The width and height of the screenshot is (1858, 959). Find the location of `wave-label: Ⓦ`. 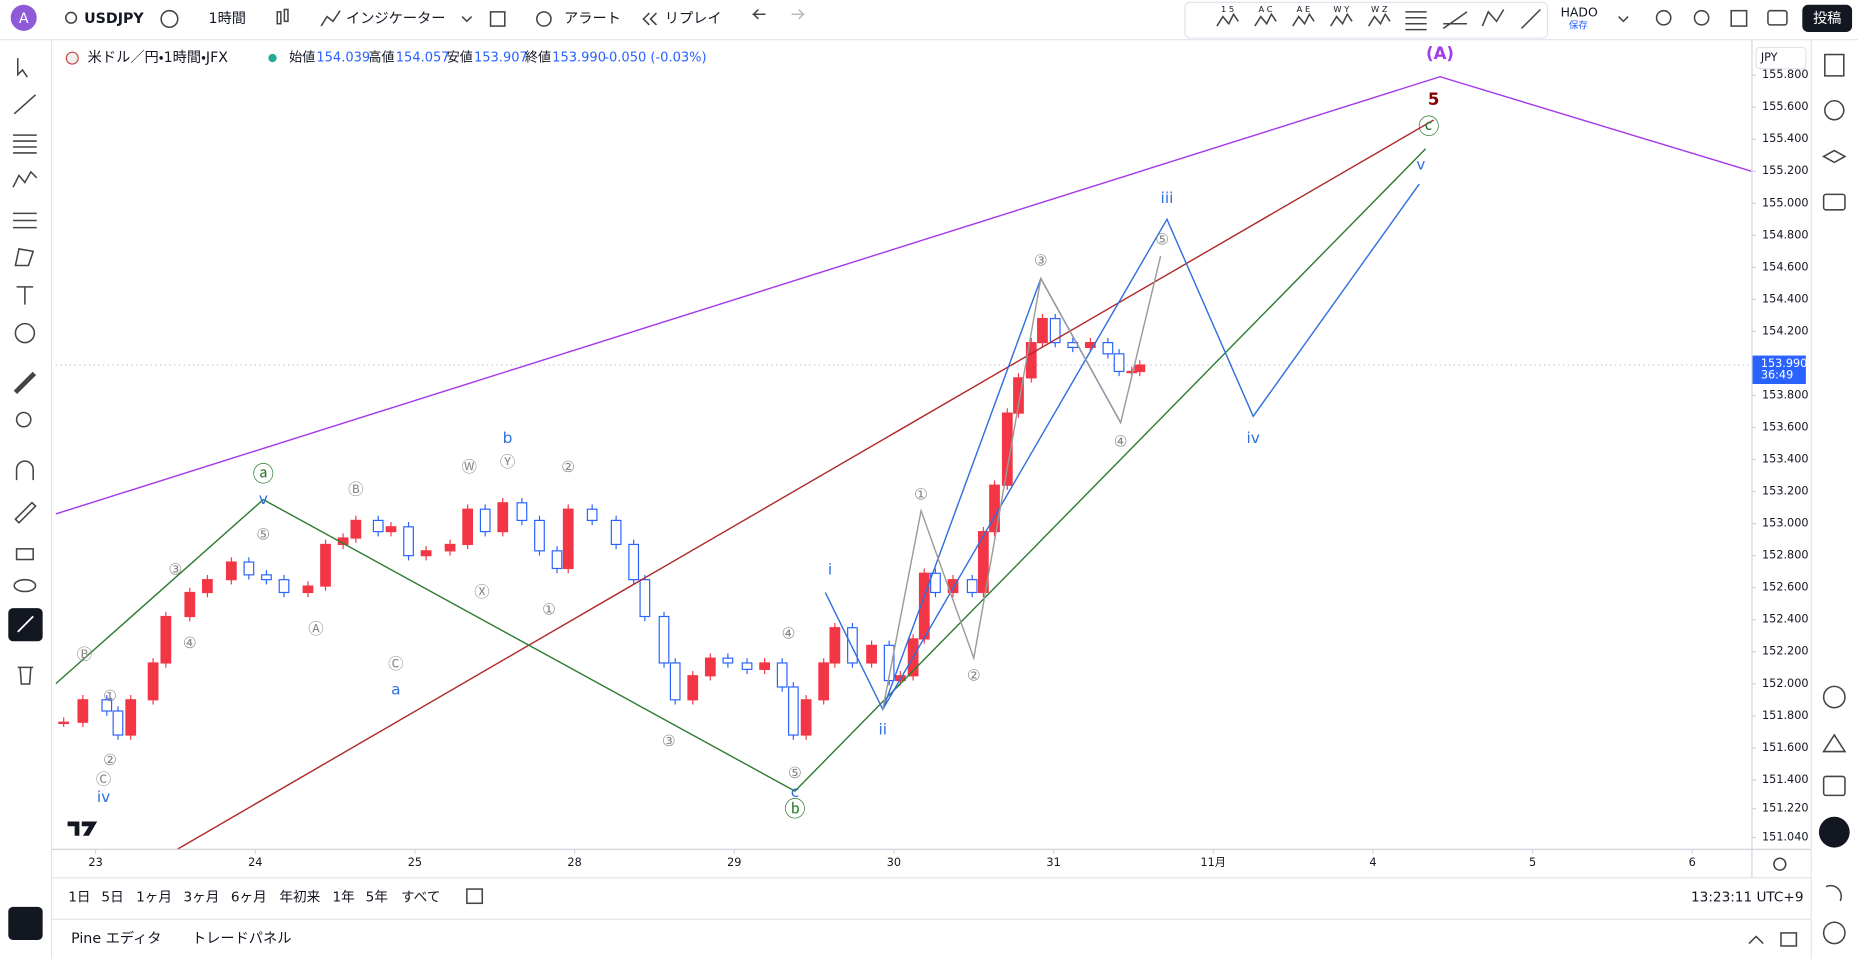

wave-label: Ⓦ is located at coordinates (469, 467).